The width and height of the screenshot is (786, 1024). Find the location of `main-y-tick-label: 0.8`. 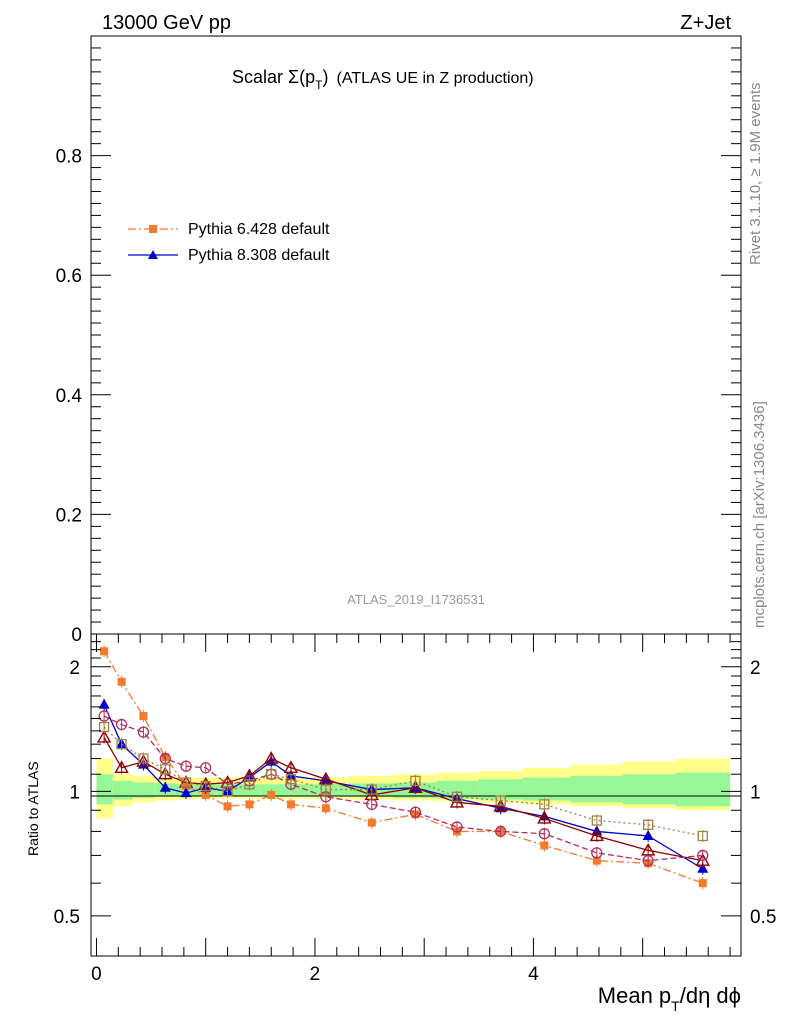

main-y-tick-label: 0.8 is located at coordinates (69, 157).